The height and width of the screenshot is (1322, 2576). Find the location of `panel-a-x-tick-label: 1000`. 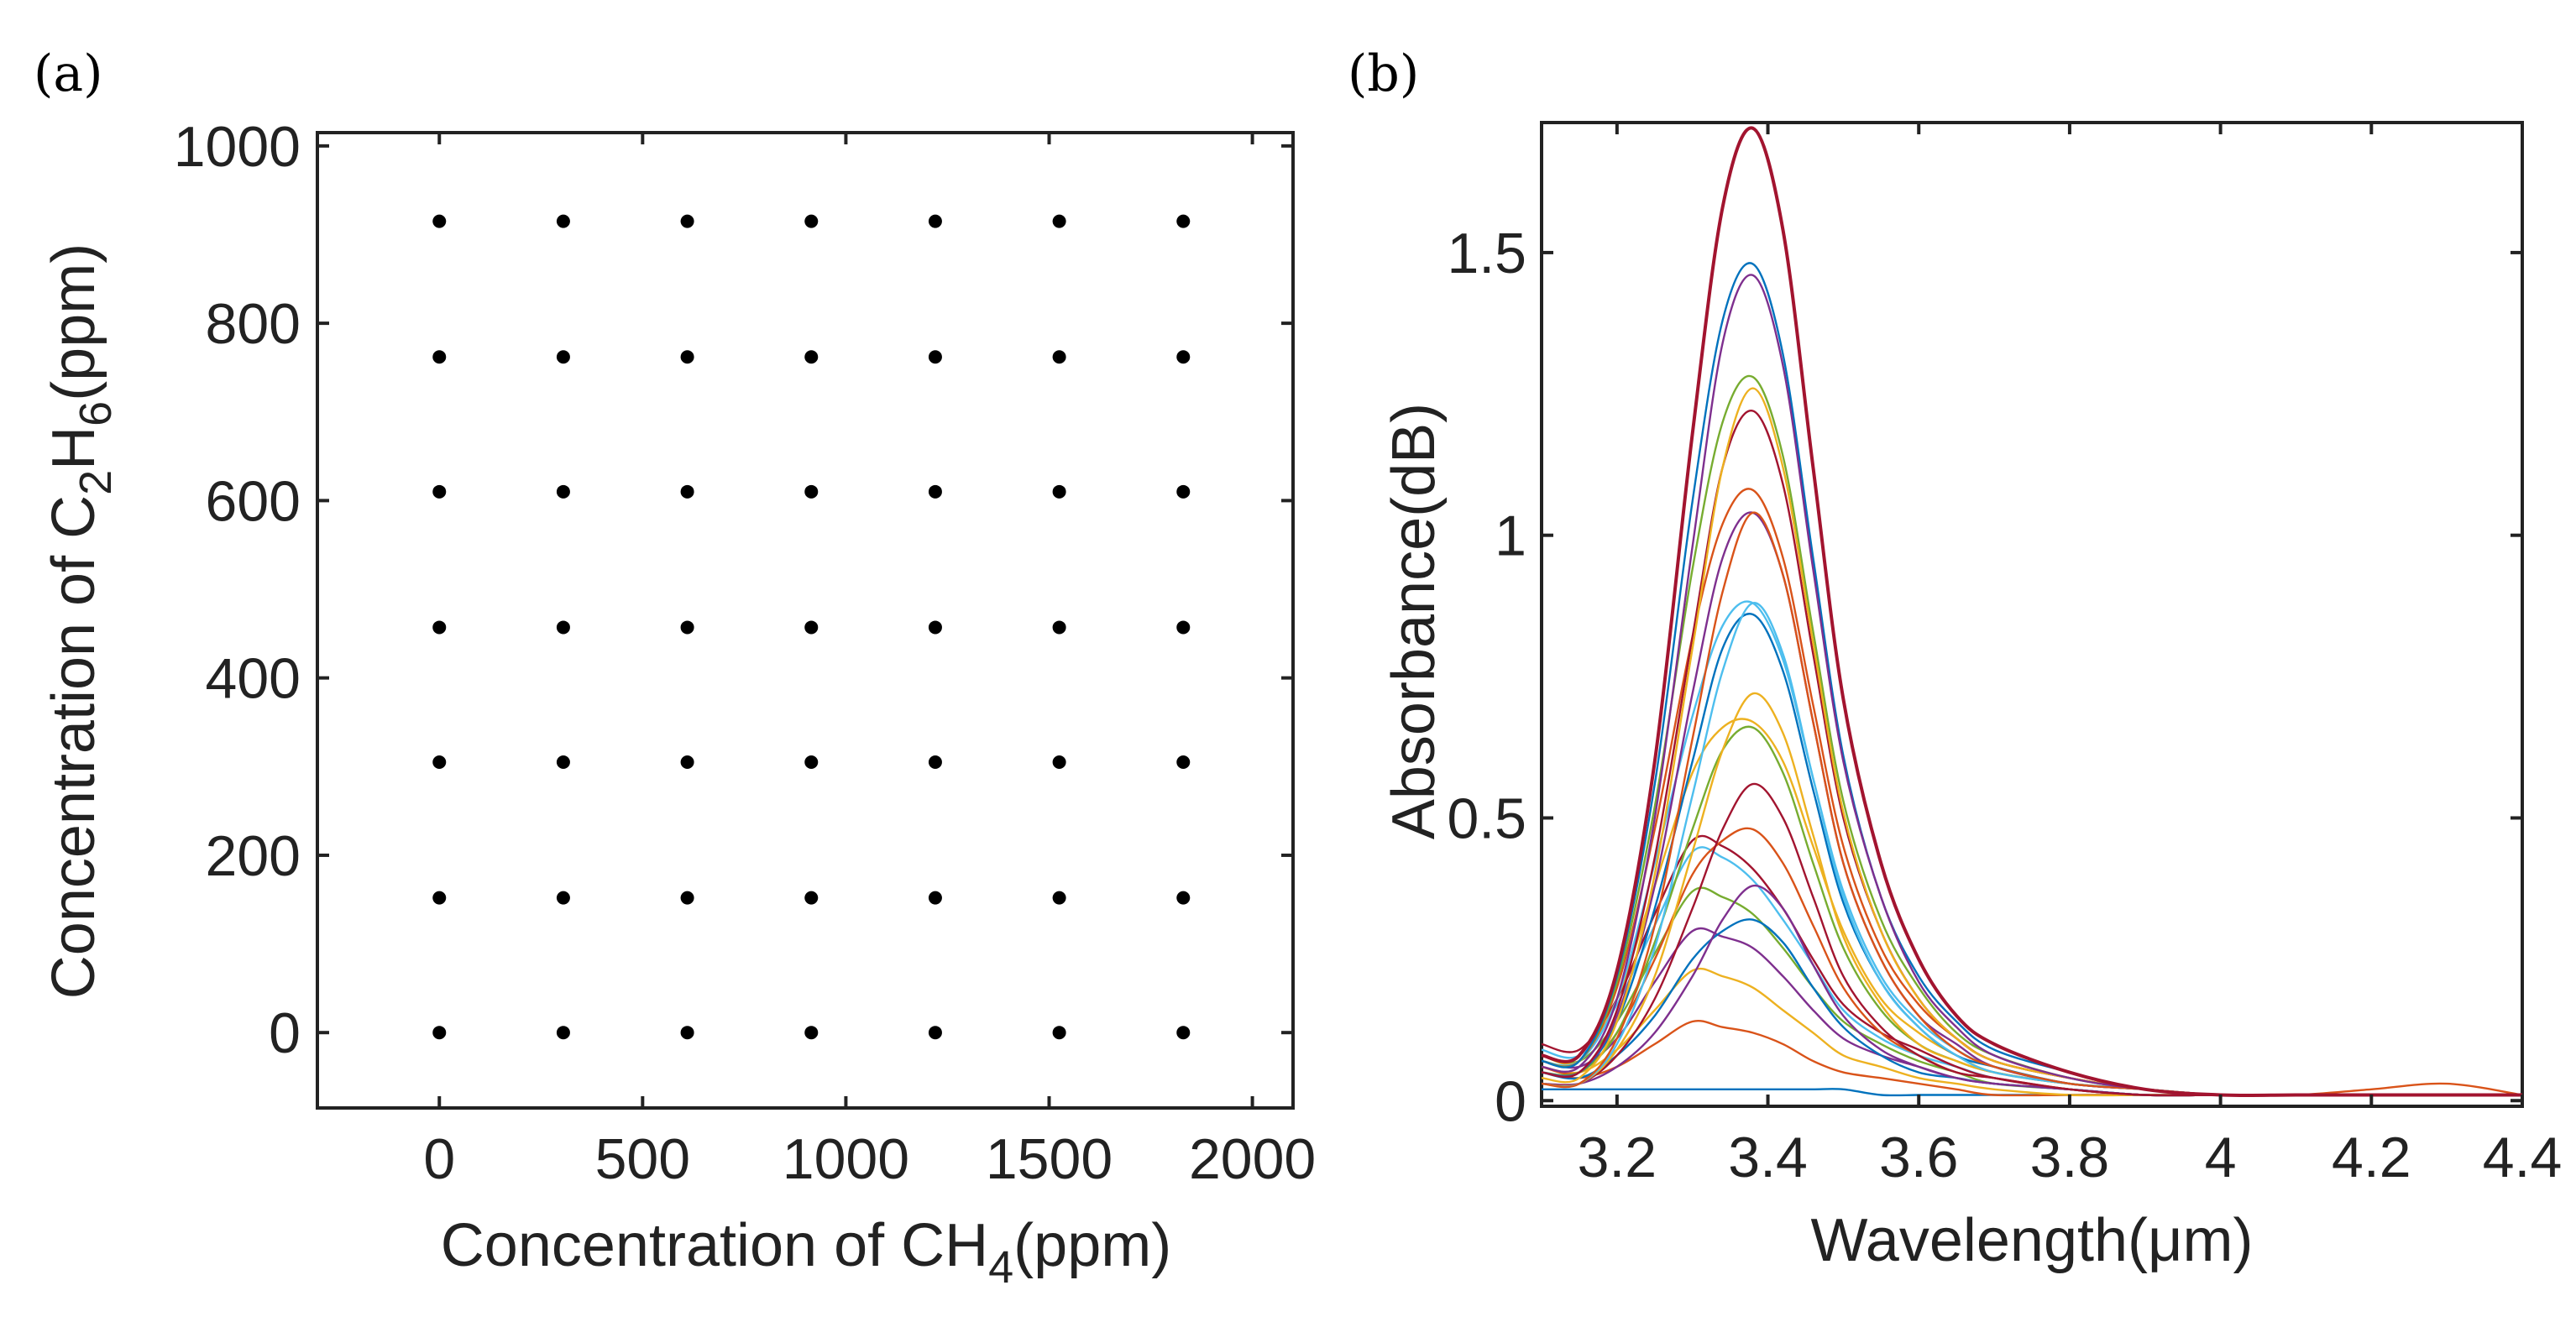

panel-a-x-tick-label: 1000 is located at coordinates (846, 1159).